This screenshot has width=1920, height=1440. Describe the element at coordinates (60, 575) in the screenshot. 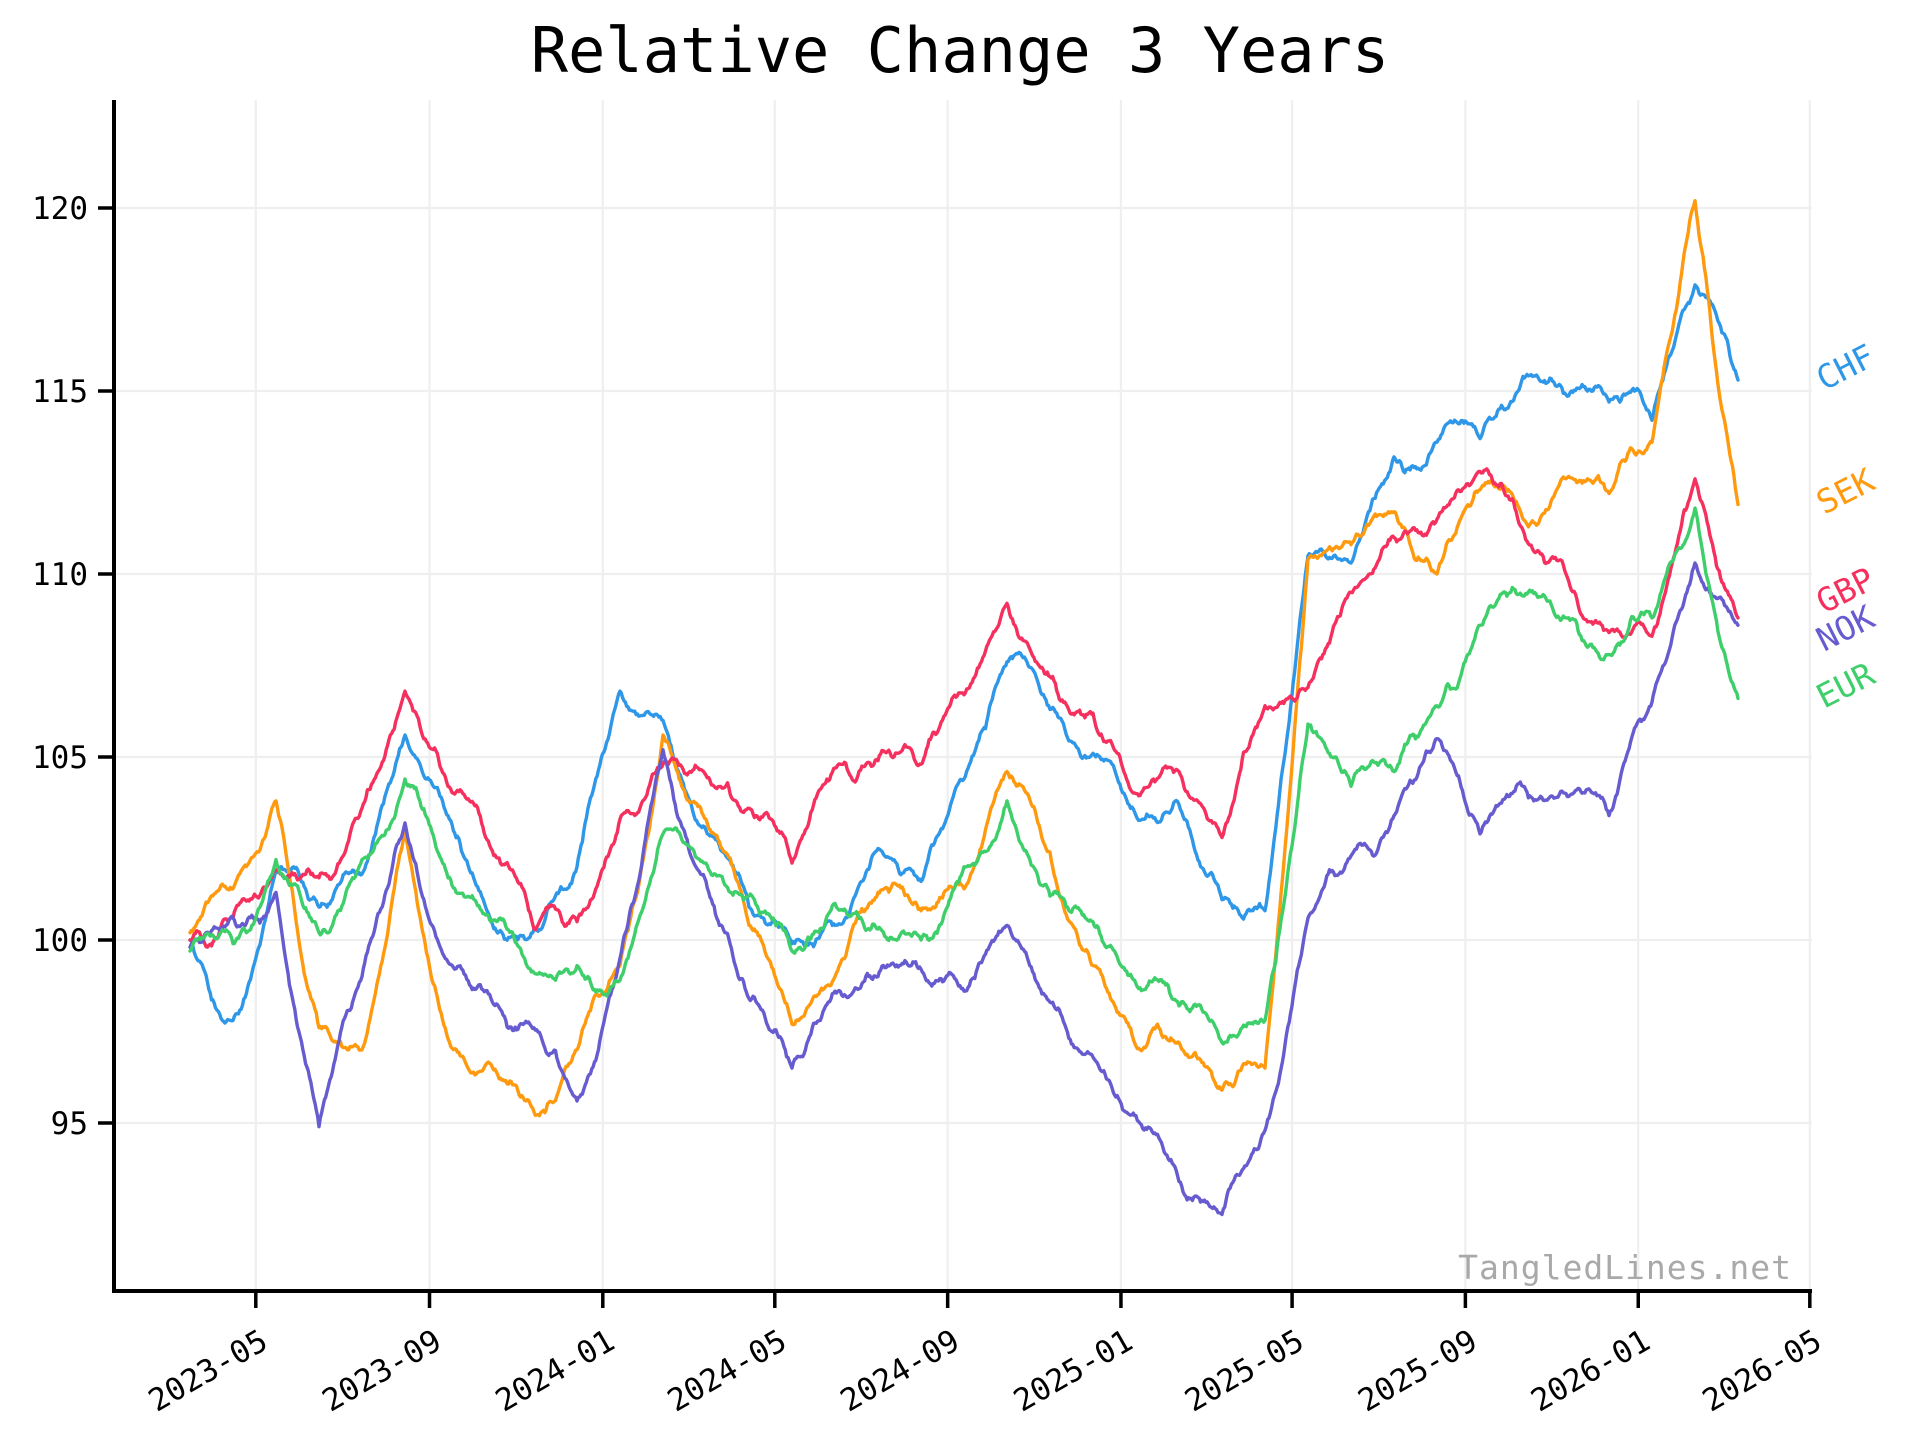

I see `y-tick-label: 110` at that location.